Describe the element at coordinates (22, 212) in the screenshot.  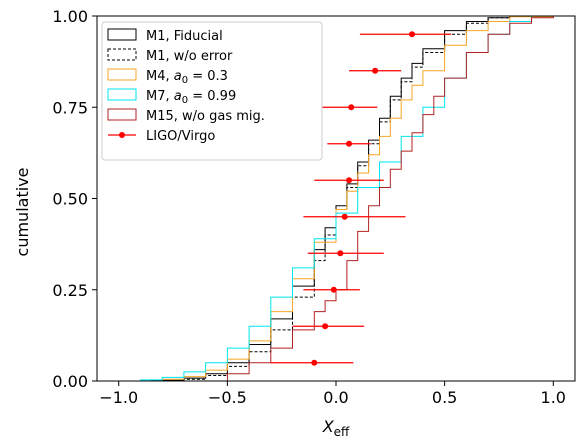
I see `y-axis-label: cumulative` at that location.